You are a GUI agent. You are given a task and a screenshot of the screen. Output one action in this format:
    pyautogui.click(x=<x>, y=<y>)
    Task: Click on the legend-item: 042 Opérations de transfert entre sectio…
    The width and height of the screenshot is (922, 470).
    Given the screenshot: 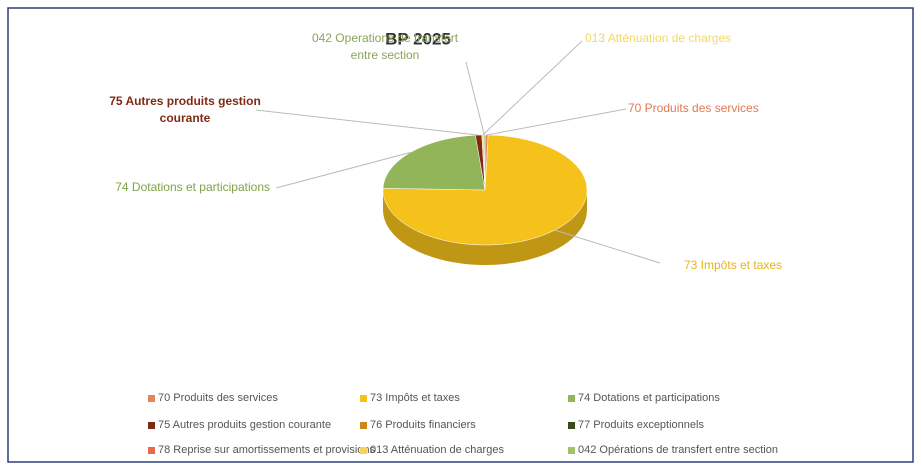 What is the action you would take?
    pyautogui.click(x=673, y=450)
    